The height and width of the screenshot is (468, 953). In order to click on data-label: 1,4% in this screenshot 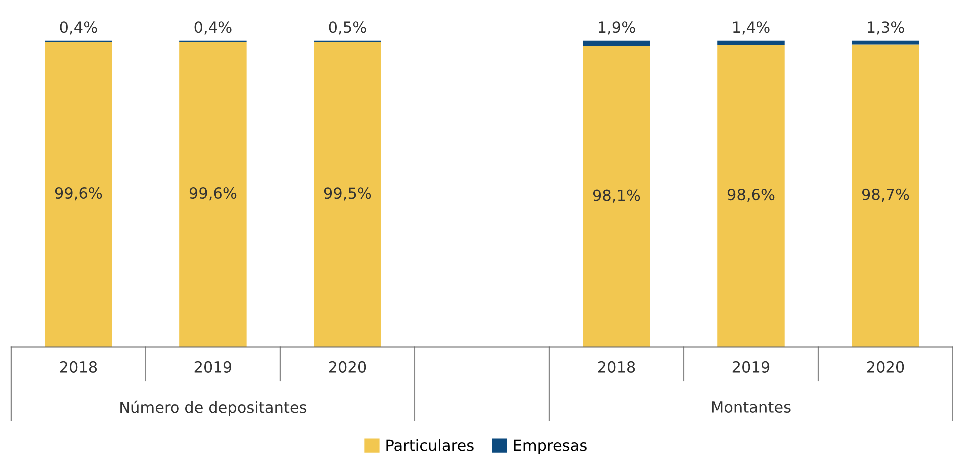, I will do `click(752, 28)`.